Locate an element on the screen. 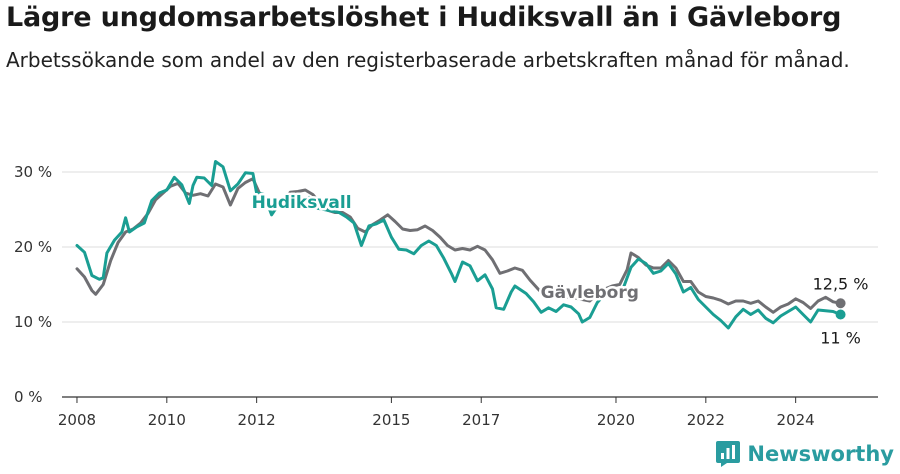 The width and height of the screenshot is (900, 474). end-value-label-gävleborg: 12,5 % is located at coordinates (841, 283).